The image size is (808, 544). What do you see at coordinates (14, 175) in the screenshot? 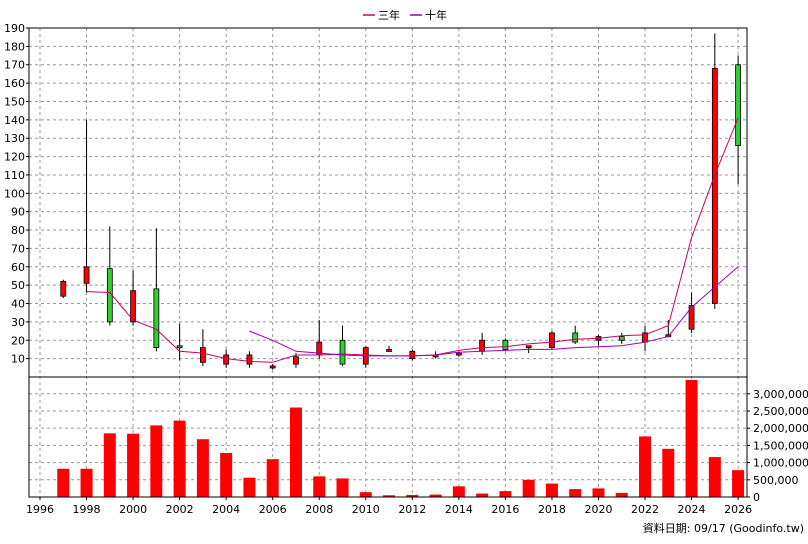
I see `price-tick-label: 110` at bounding box center [14, 175].